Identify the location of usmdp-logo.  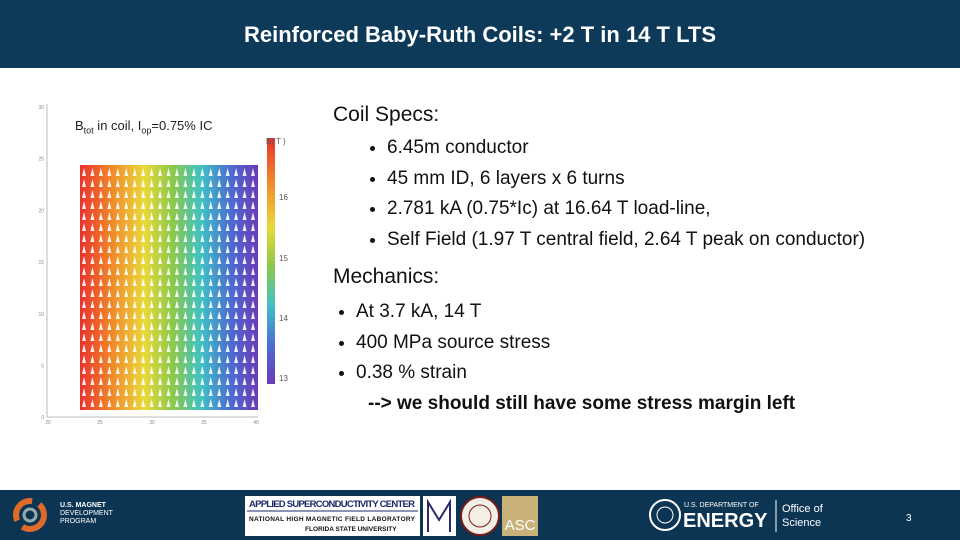
(30, 515).